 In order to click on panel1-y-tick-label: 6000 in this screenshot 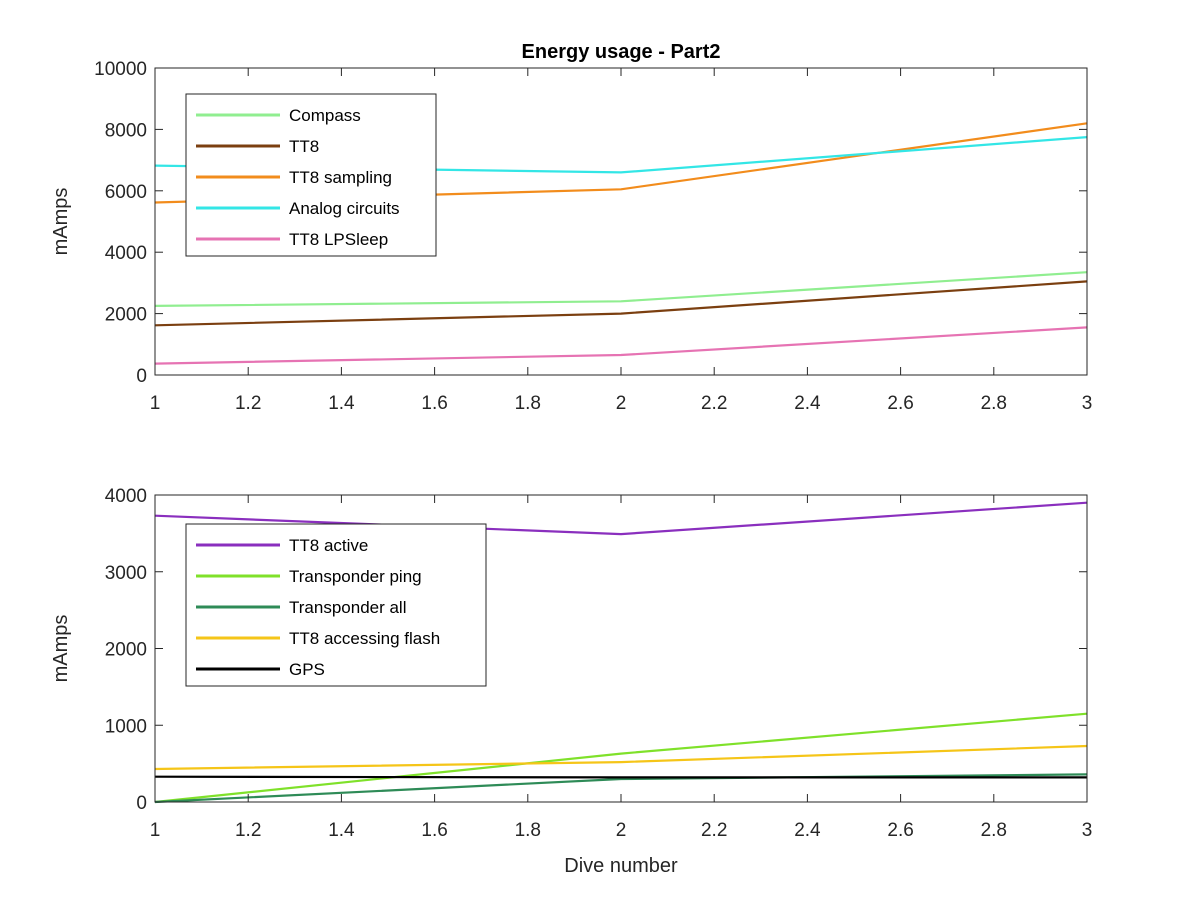, I will do `click(126, 192)`.